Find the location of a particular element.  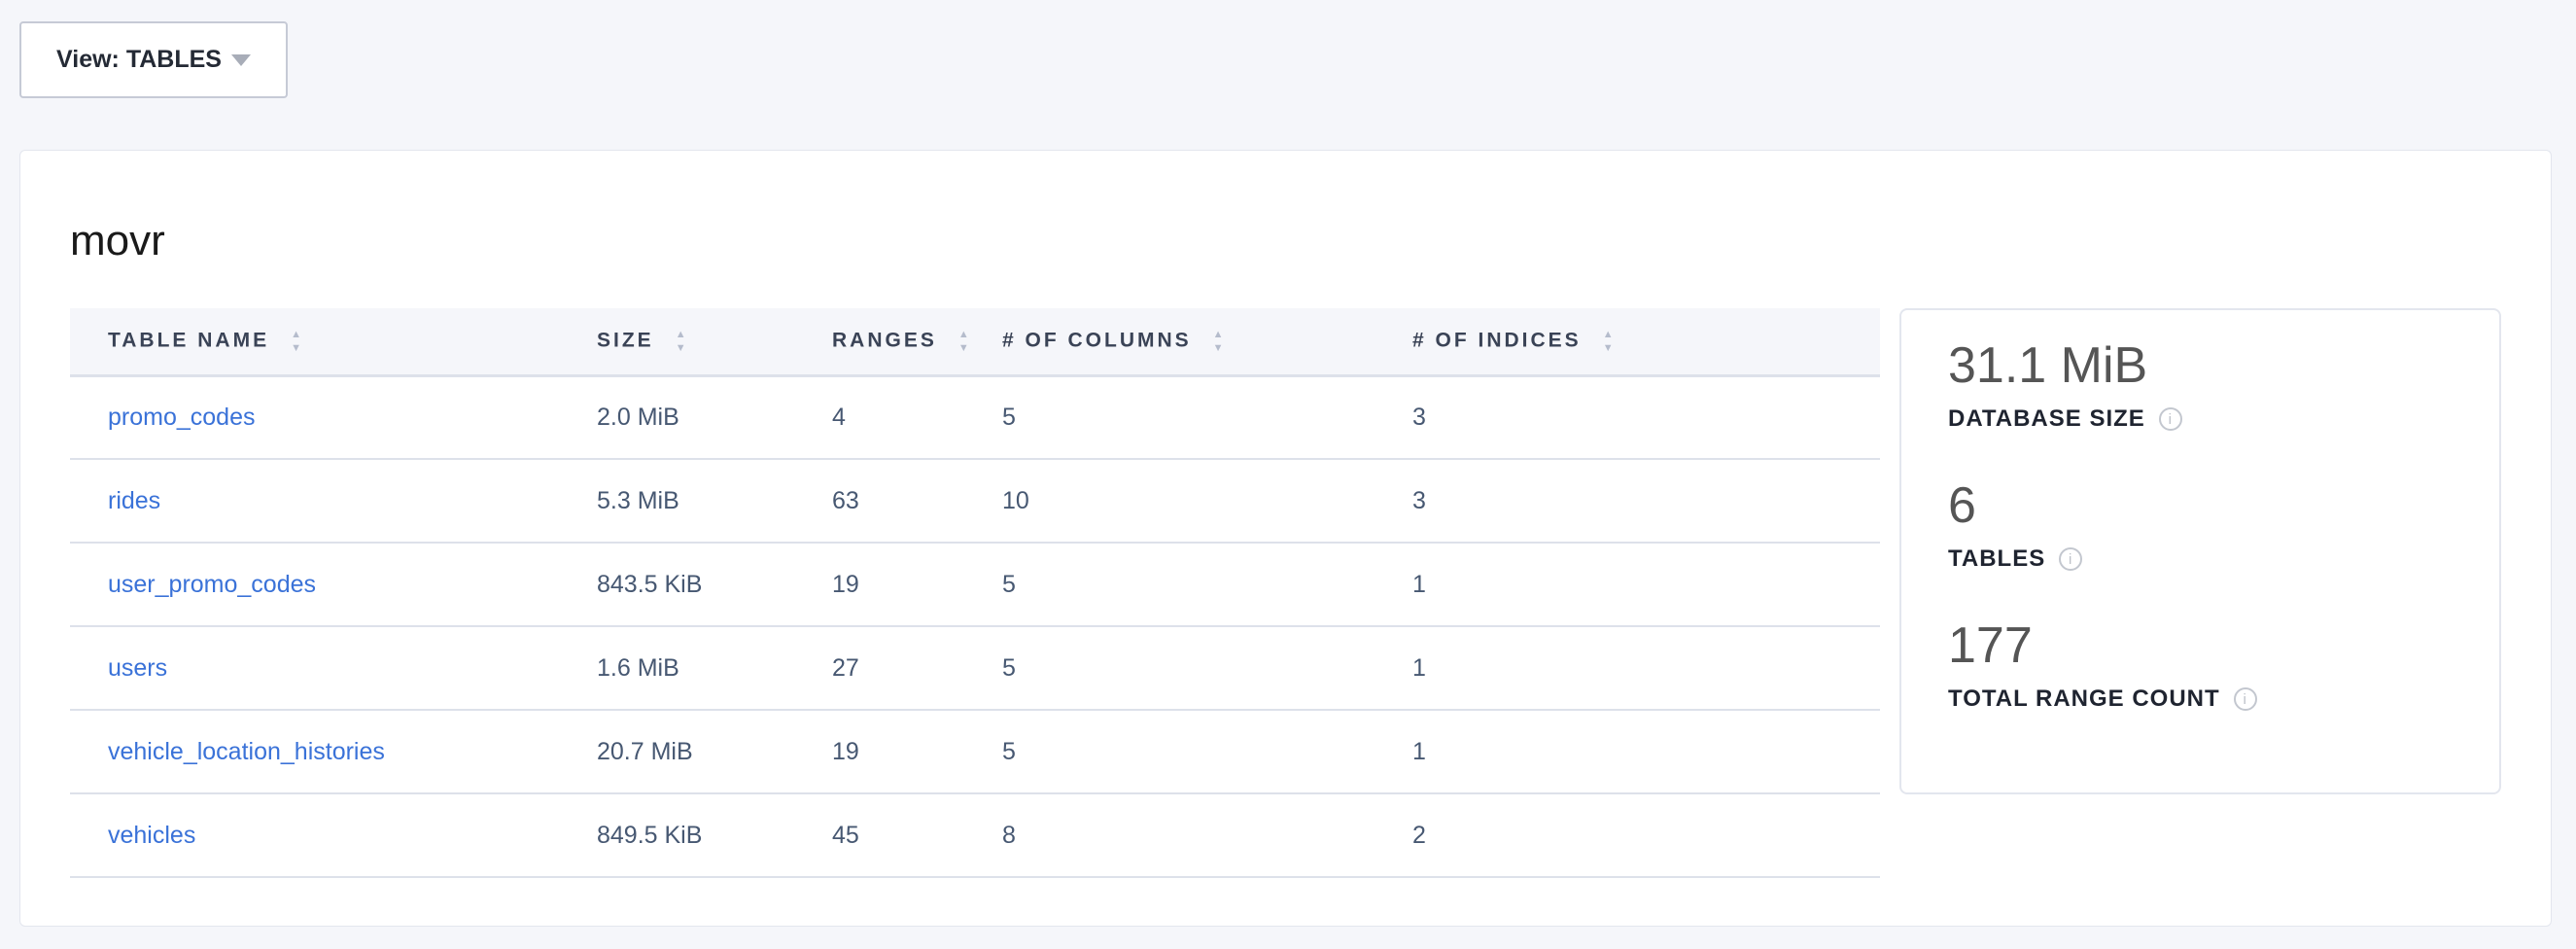

table-cell: 5.3 MiB is located at coordinates (714, 502).